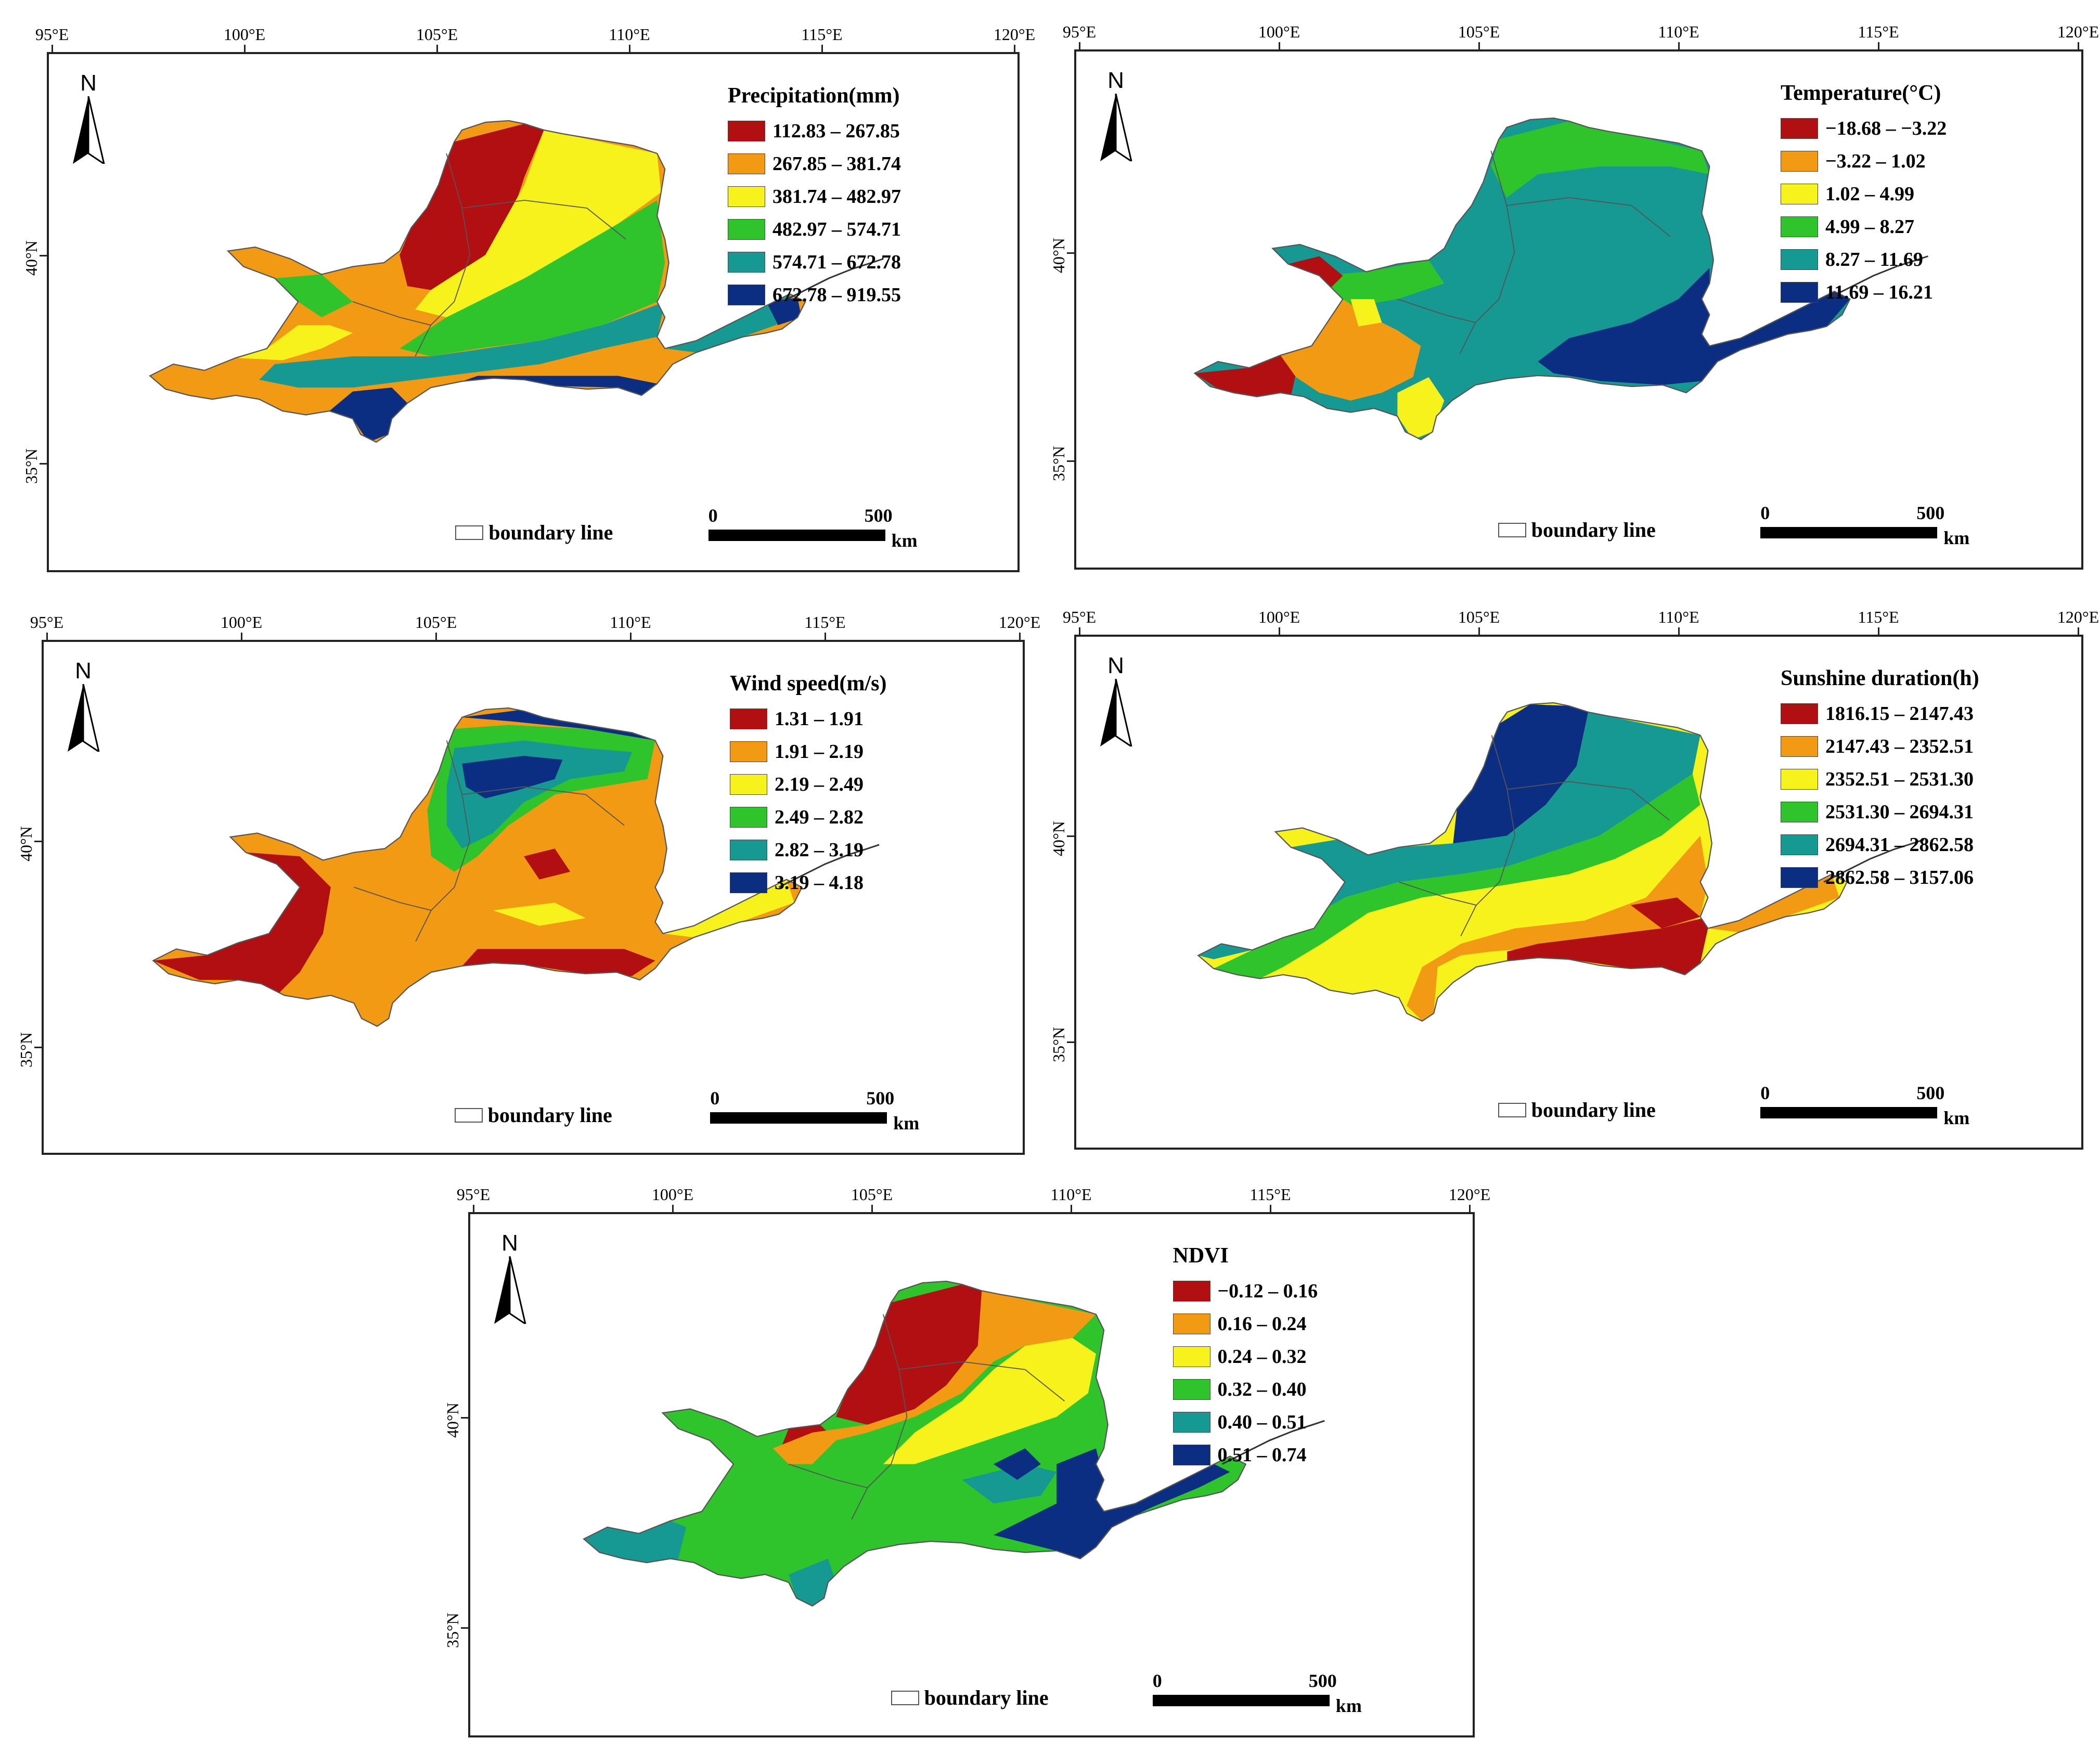 This screenshot has width=2100, height=1751. Describe the element at coordinates (1847, 194) in the screenshot. I see `legend-item: 1.02 – 4.99` at that location.